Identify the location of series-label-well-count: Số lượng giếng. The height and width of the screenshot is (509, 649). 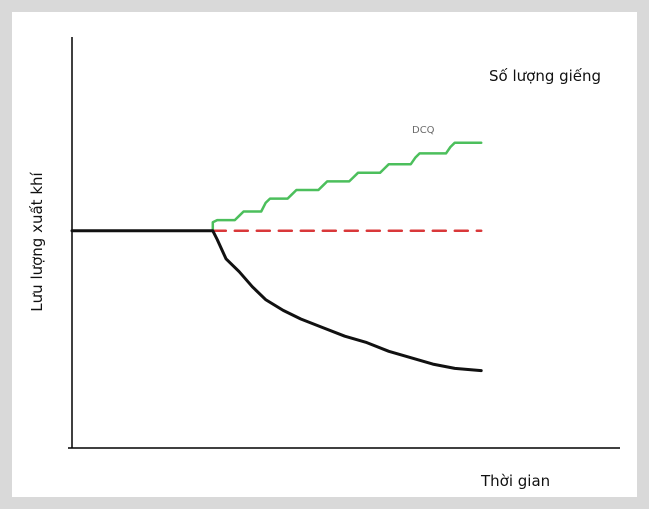
(545, 76).